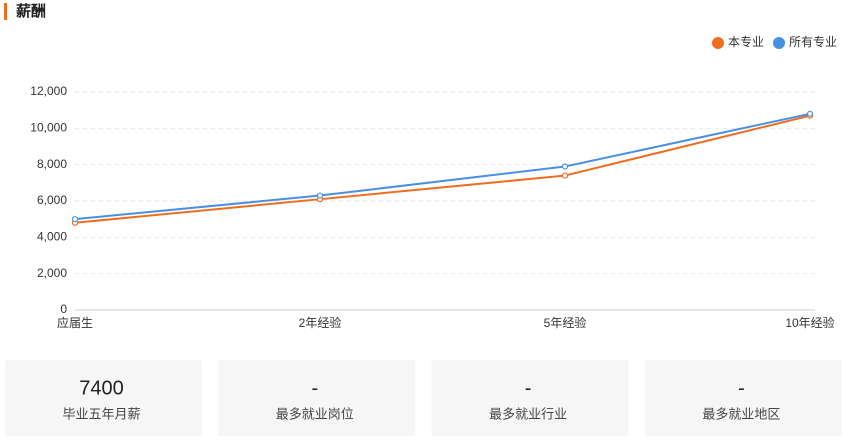 The width and height of the screenshot is (854, 442). I want to click on y-tick-label: 12,000, so click(48, 91).